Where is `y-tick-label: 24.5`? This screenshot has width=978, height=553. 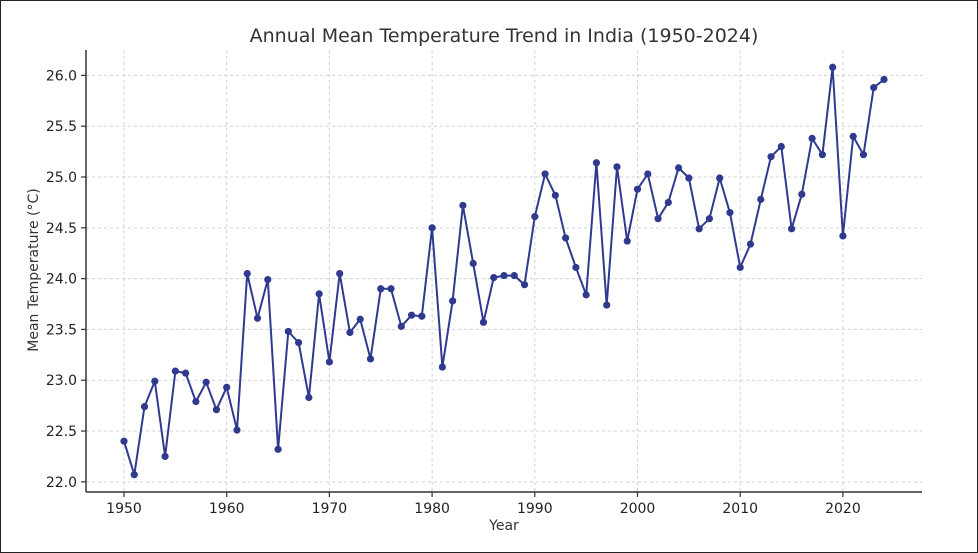 y-tick-label: 24.5 is located at coordinates (61, 229).